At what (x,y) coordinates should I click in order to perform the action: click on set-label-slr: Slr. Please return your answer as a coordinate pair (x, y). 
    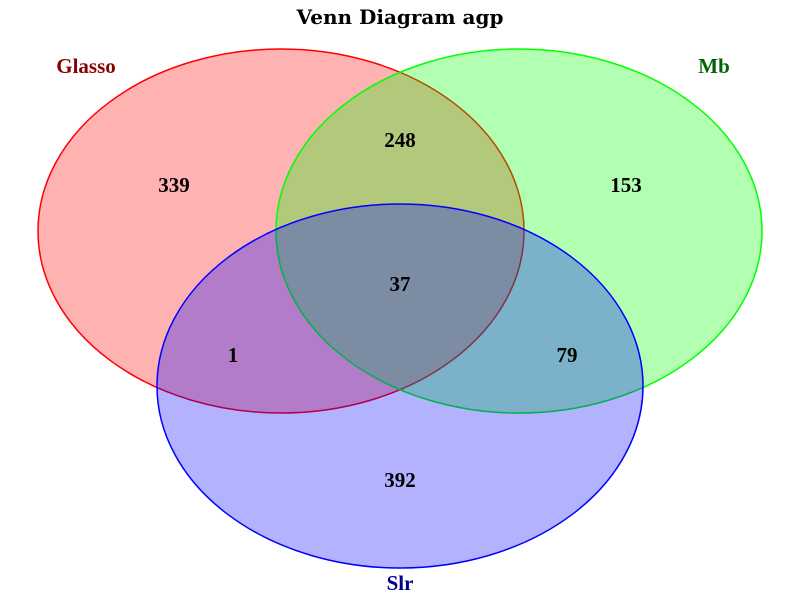
    Looking at the image, I should click on (400, 583).